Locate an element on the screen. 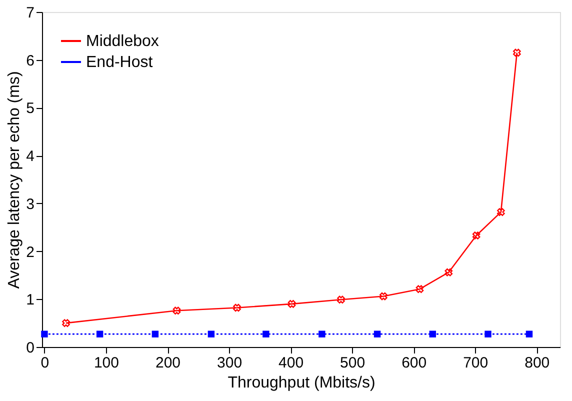 This screenshot has height=401, width=572. y-tick-label: 0 is located at coordinates (30, 348).